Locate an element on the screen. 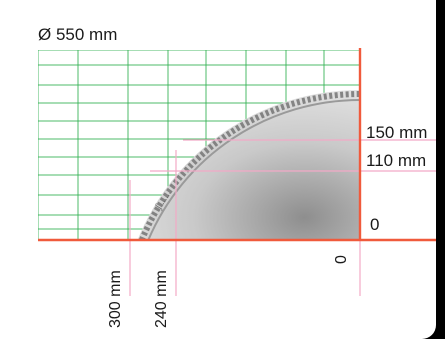 This screenshot has width=445, height=339. length-label-zero: 0 is located at coordinates (341, 259).